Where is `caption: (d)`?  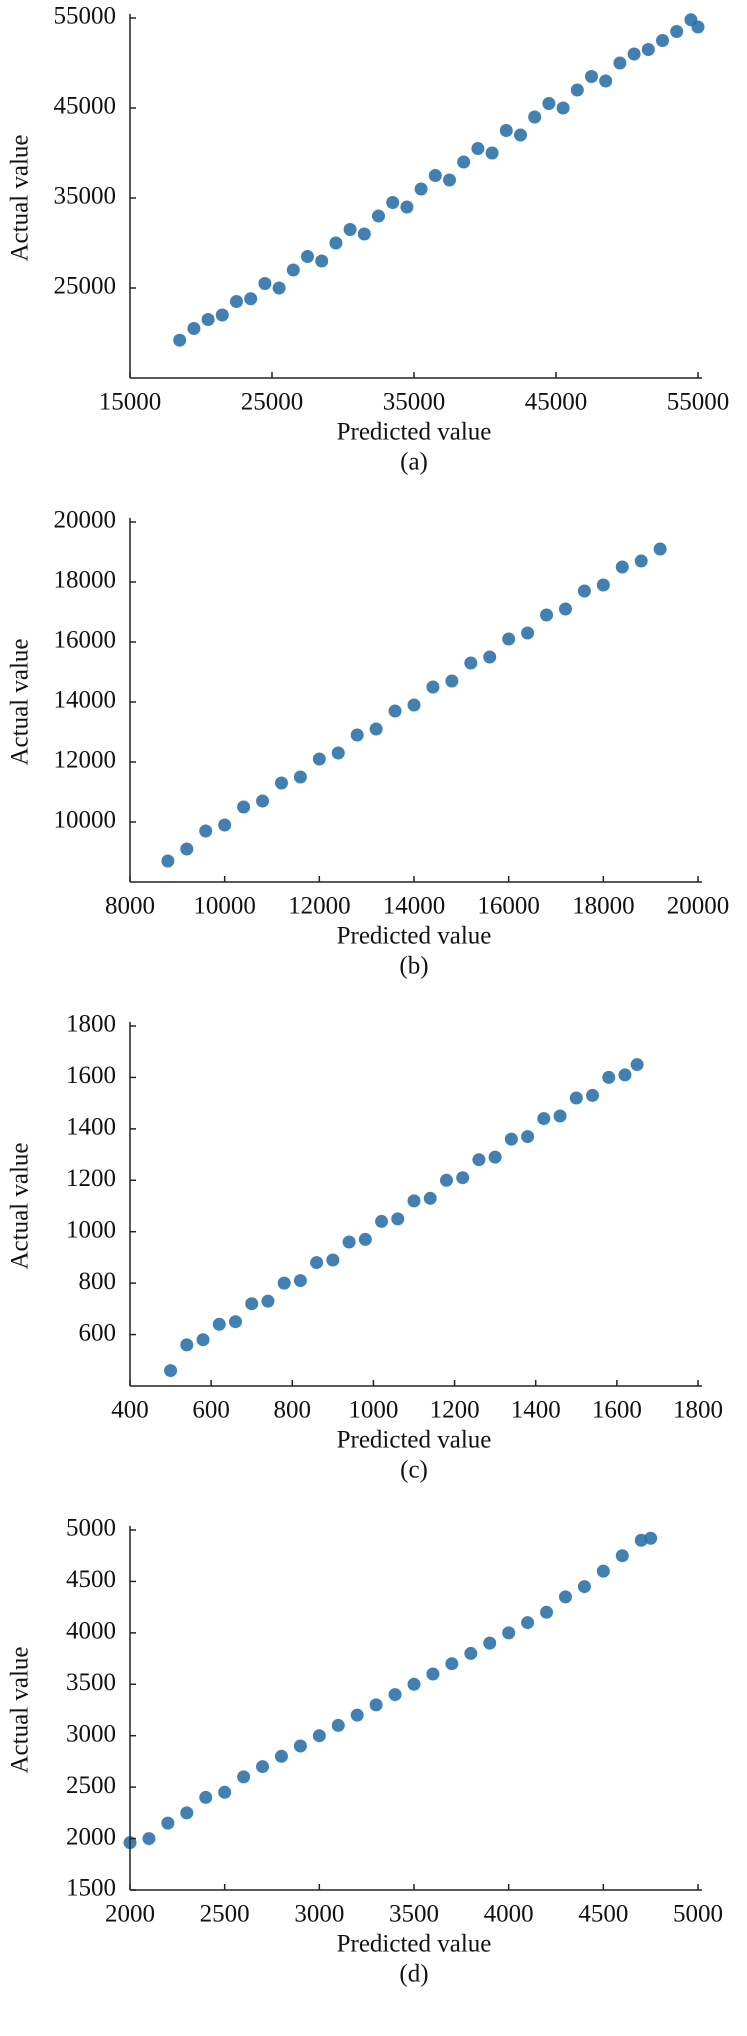 caption: (d) is located at coordinates (413, 1974).